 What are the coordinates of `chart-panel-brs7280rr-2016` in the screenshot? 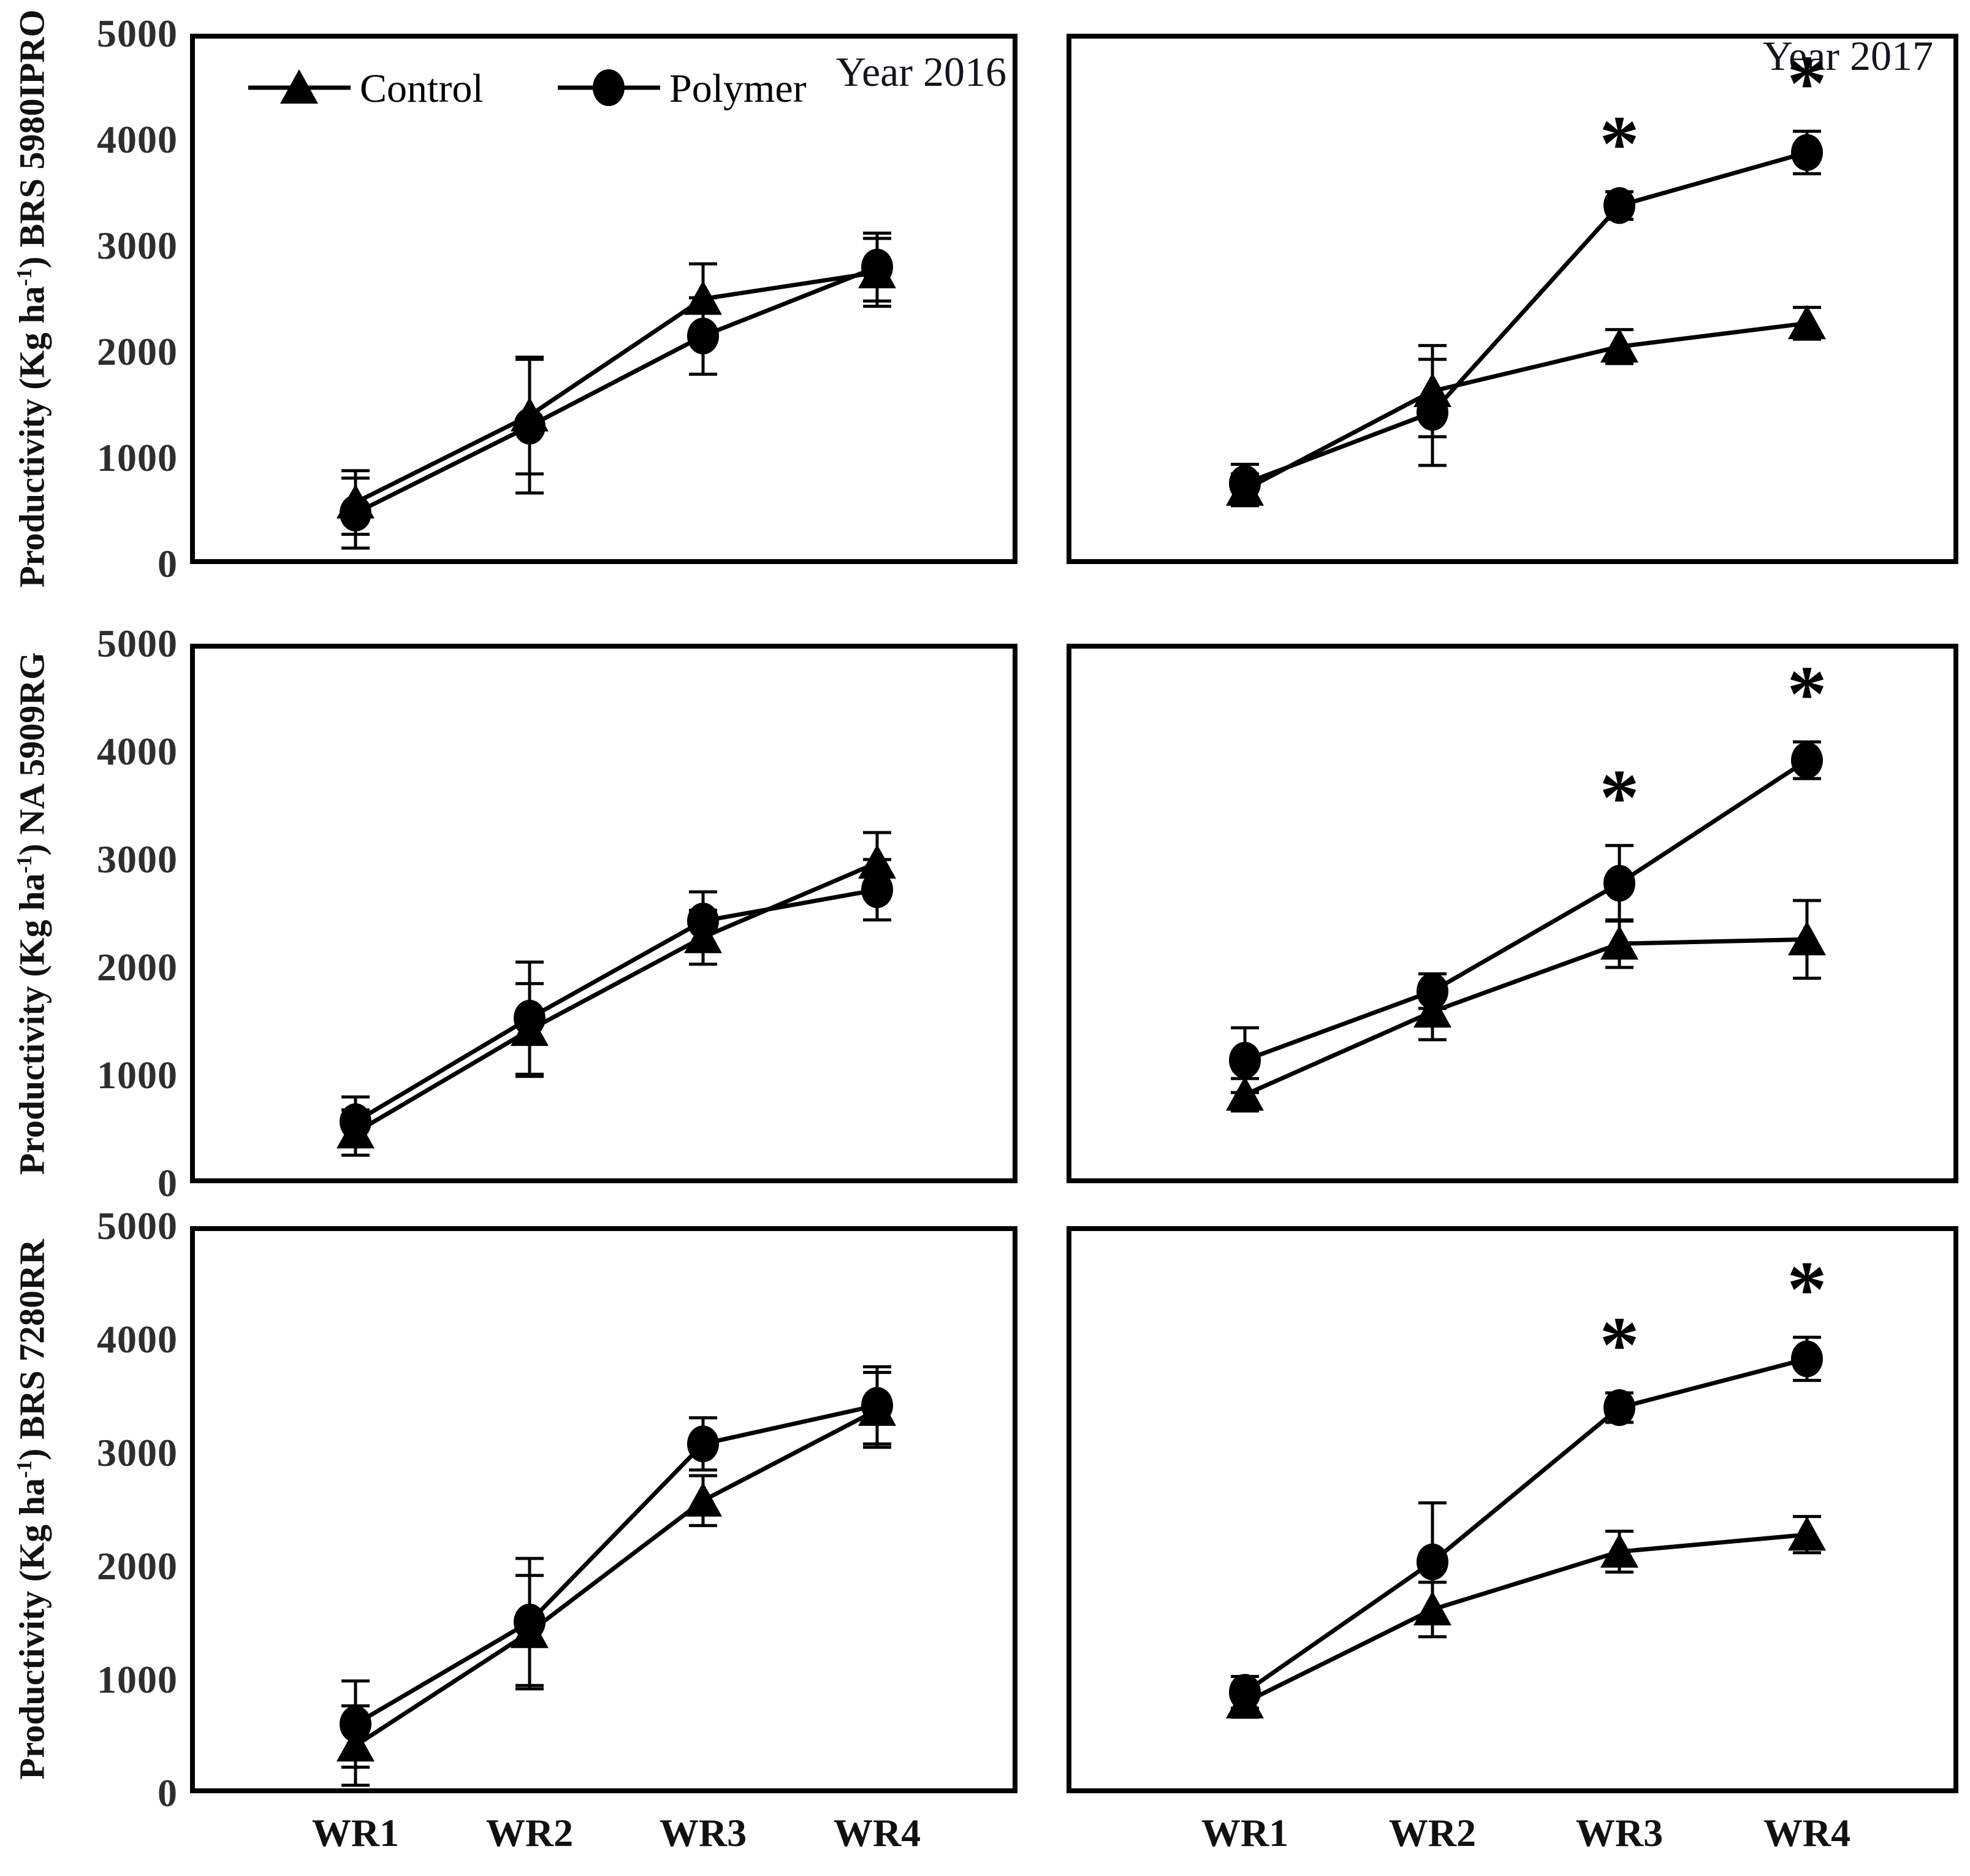 It's located at (603, 1509).